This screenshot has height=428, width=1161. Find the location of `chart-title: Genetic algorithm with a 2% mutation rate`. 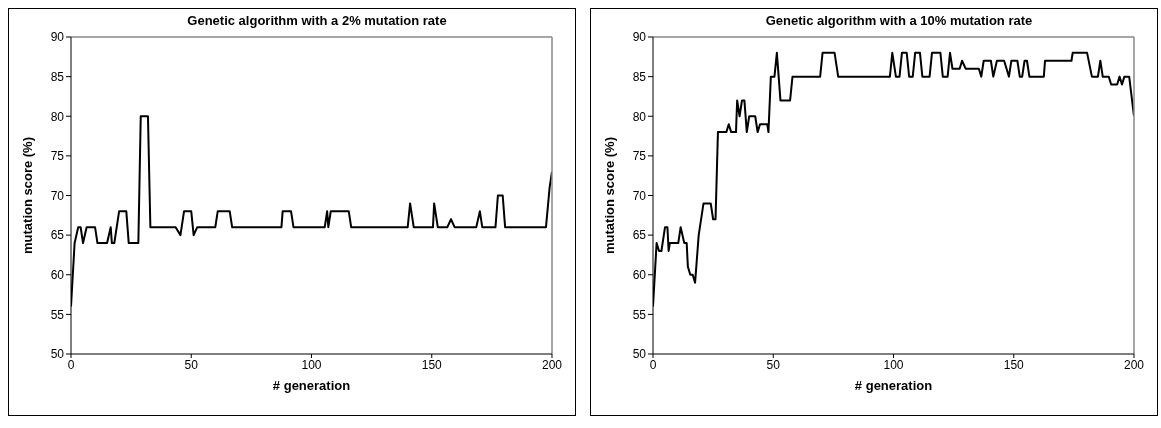

chart-title: Genetic algorithm with a 2% mutation rate is located at coordinates (317, 20).